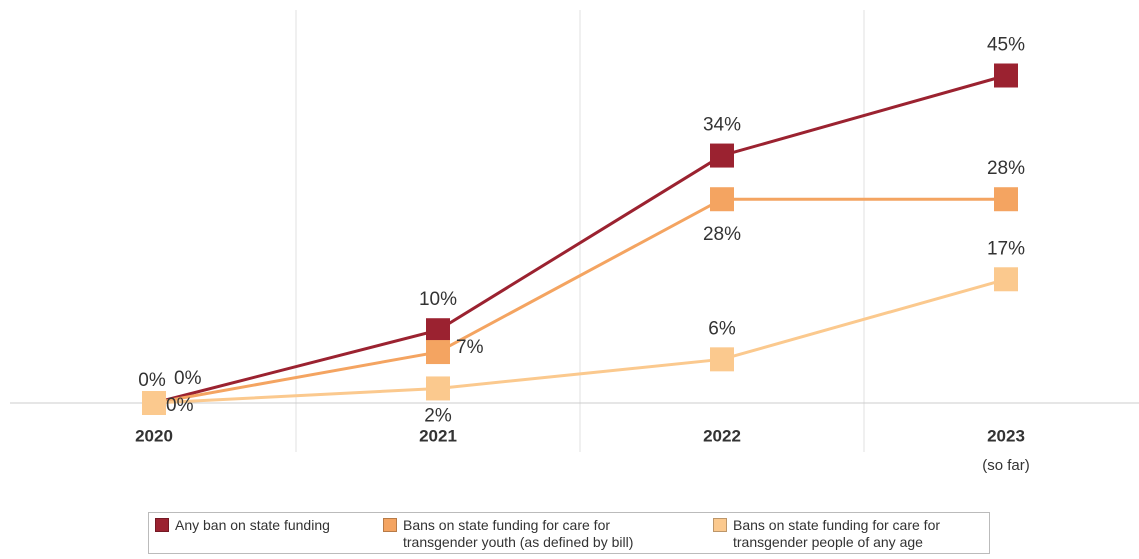 The image size is (1139, 559). What do you see at coordinates (1006, 45) in the screenshot?
I see `data-label: 45%` at bounding box center [1006, 45].